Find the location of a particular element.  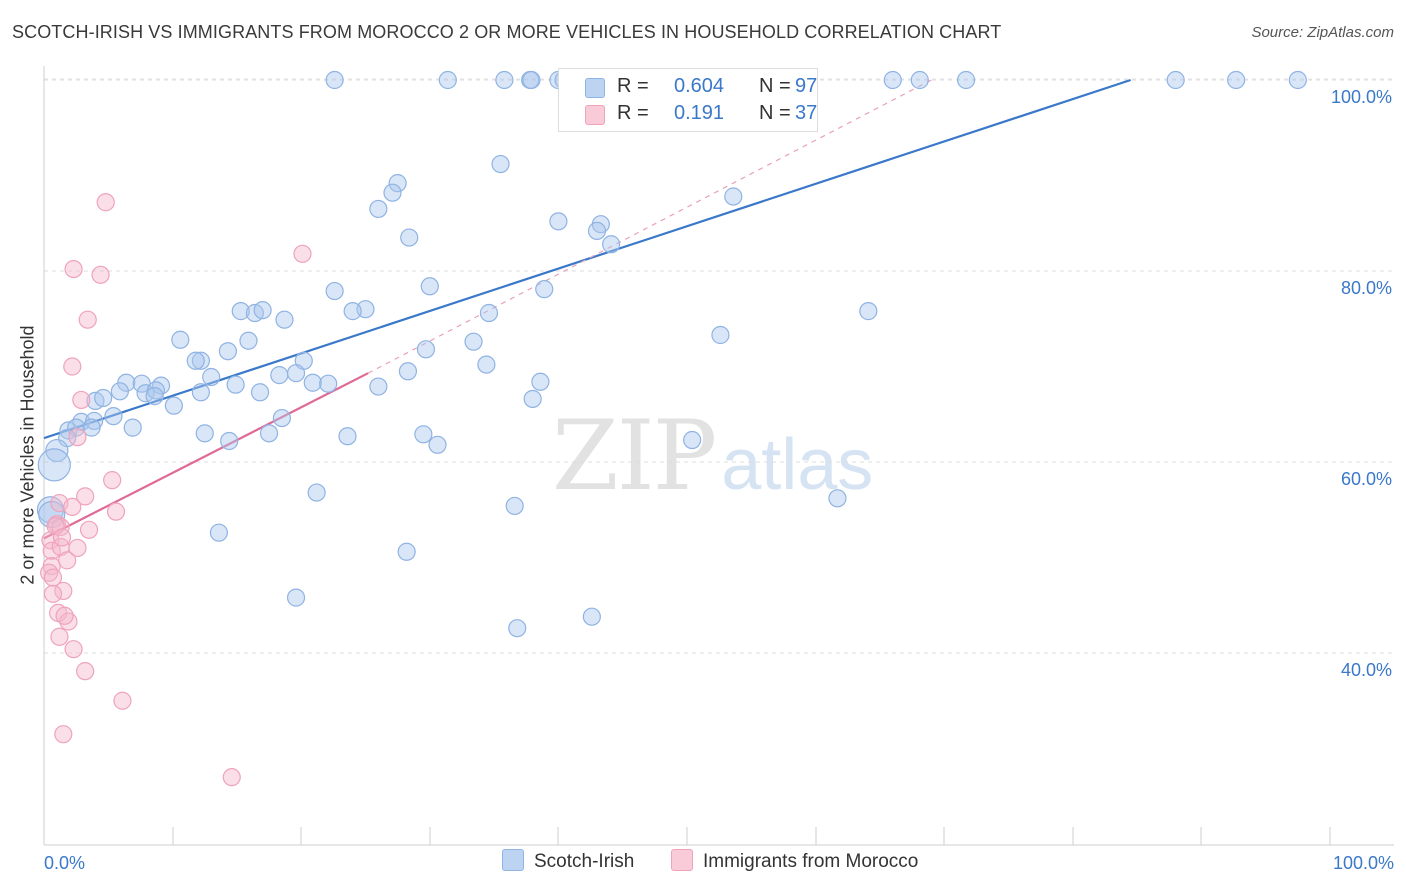

bottom-legend-swatch-blue is located at coordinates (513, 860).